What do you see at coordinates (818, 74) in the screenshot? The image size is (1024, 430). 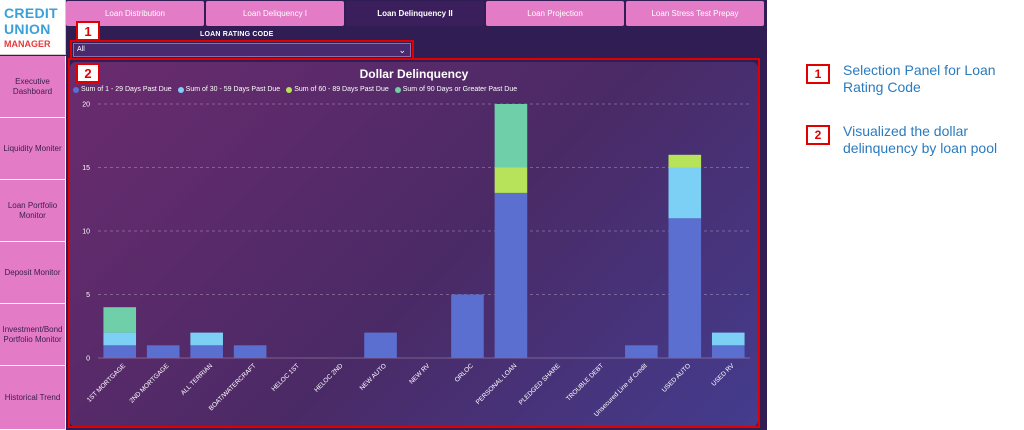 I see `annotation-number: 1` at bounding box center [818, 74].